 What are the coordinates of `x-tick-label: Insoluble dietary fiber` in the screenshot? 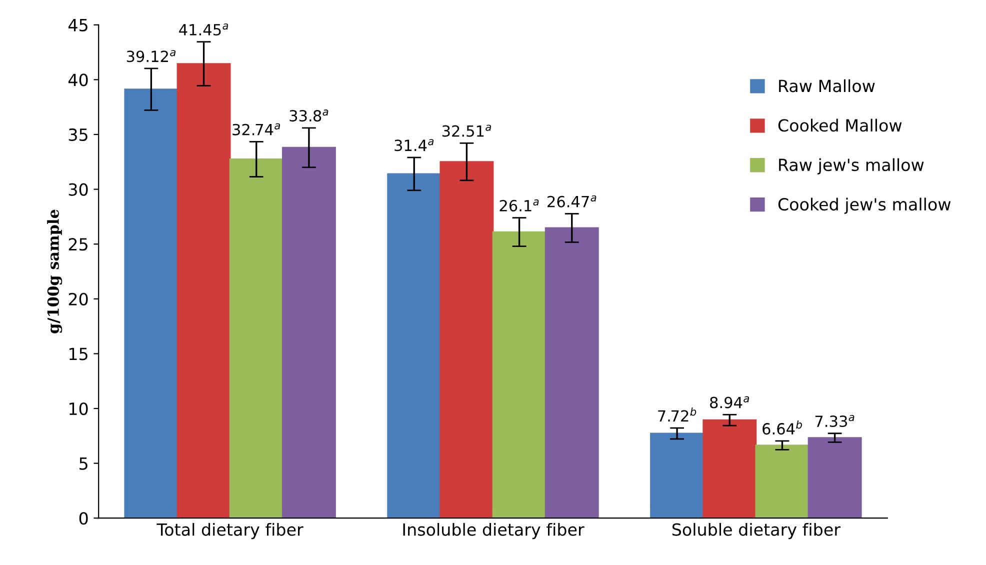 It's located at (493, 531).